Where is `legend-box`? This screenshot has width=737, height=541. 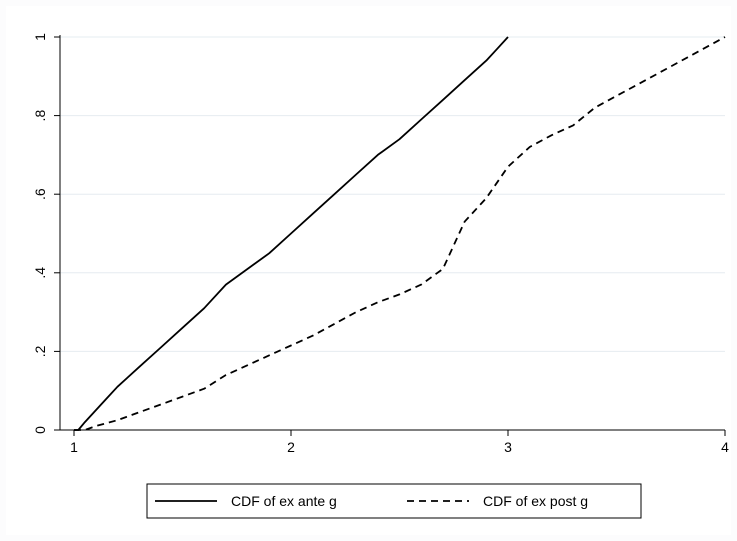
legend-box is located at coordinates (394, 501).